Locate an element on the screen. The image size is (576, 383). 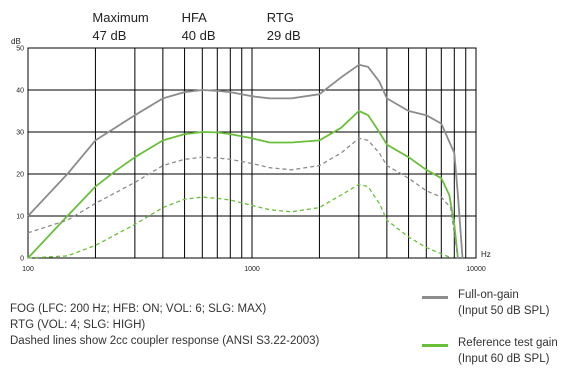
x-tick-label: 100 is located at coordinates (28, 269).